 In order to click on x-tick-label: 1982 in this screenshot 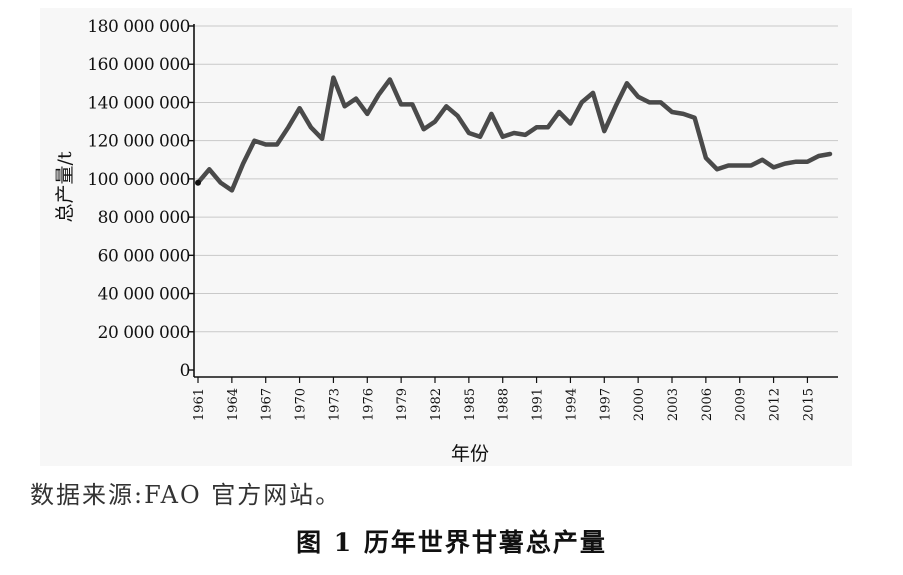, I will do `click(436, 404)`.